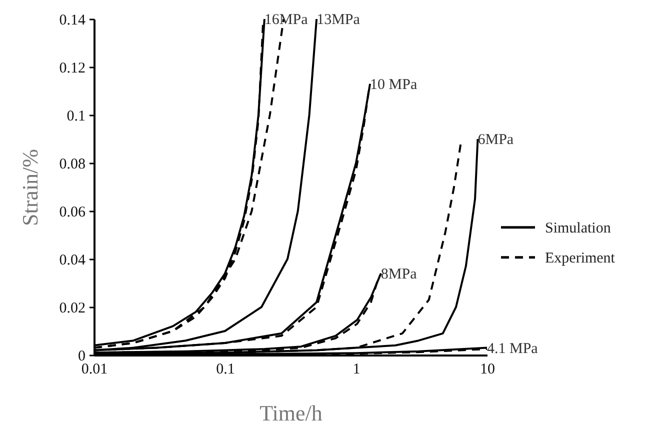 The height and width of the screenshot is (425, 669). I want to click on annotation: 10 MPa, so click(394, 84).